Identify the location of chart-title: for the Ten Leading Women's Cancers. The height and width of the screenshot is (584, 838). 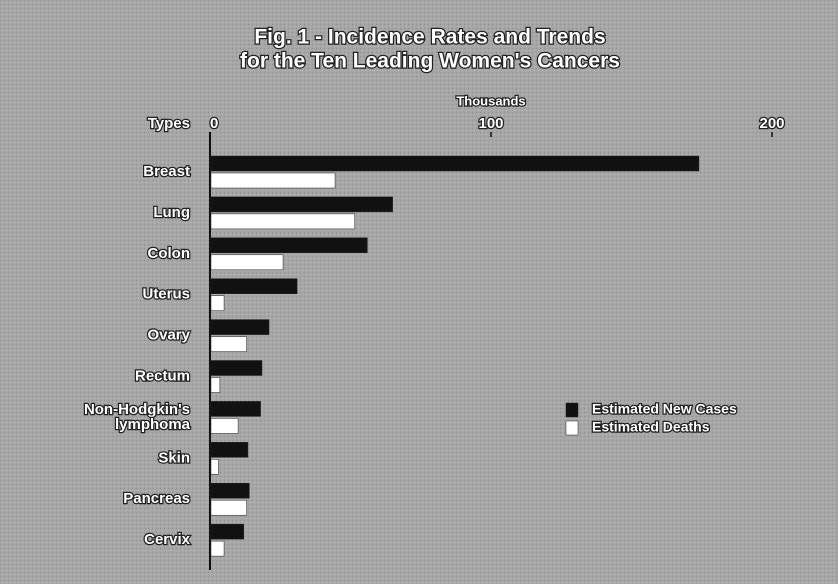
(430, 61).